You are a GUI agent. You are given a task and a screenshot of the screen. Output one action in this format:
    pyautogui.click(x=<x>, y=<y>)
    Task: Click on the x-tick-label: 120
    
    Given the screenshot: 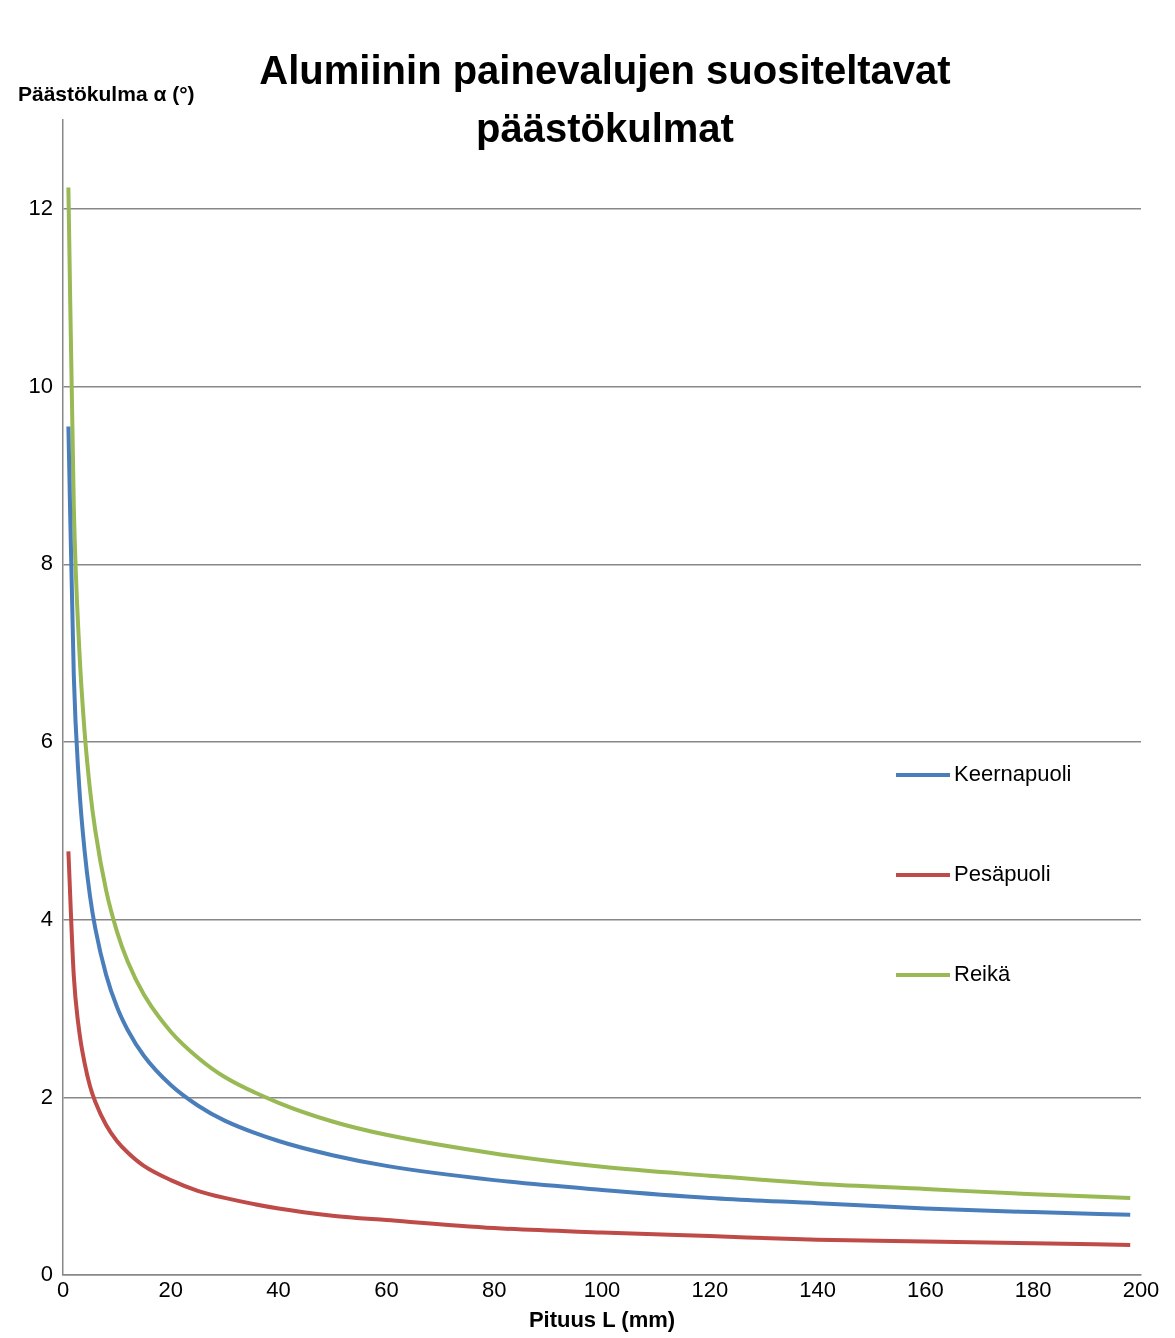 What is the action you would take?
    pyautogui.click(x=710, y=1290)
    